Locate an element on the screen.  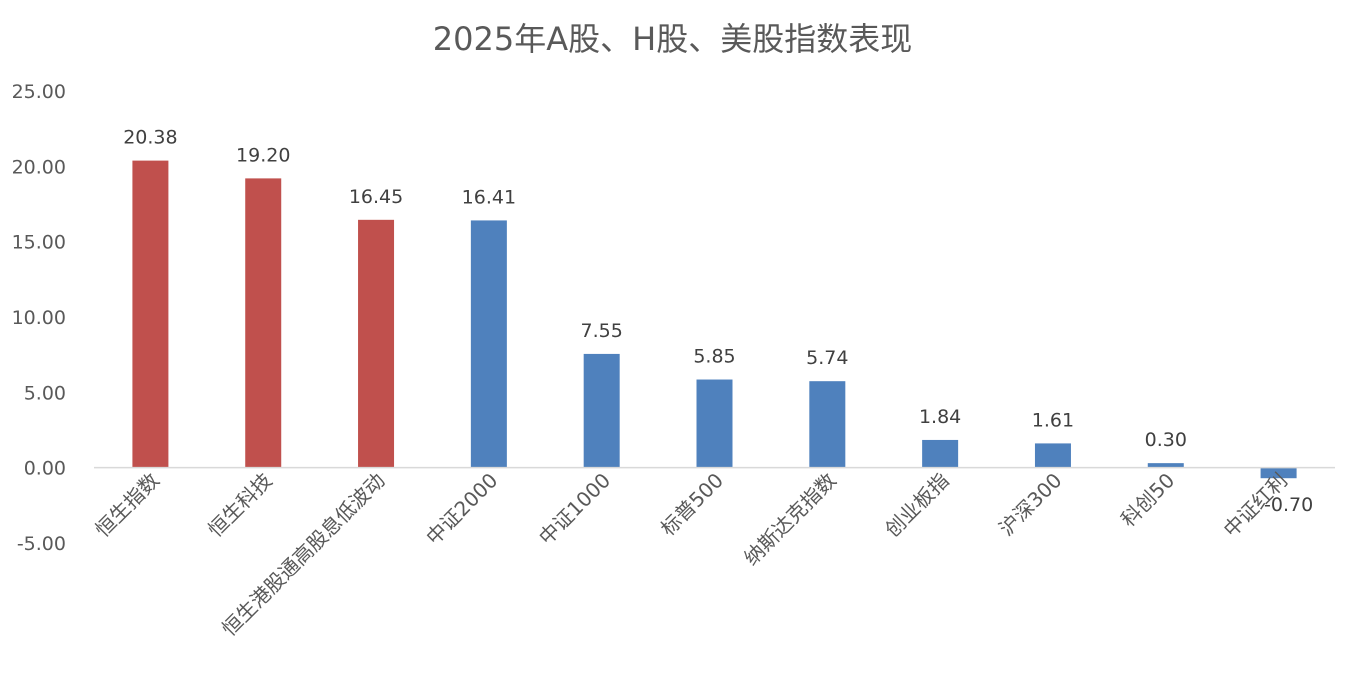
y-tick-label: 20.00 is located at coordinates (39, 167).